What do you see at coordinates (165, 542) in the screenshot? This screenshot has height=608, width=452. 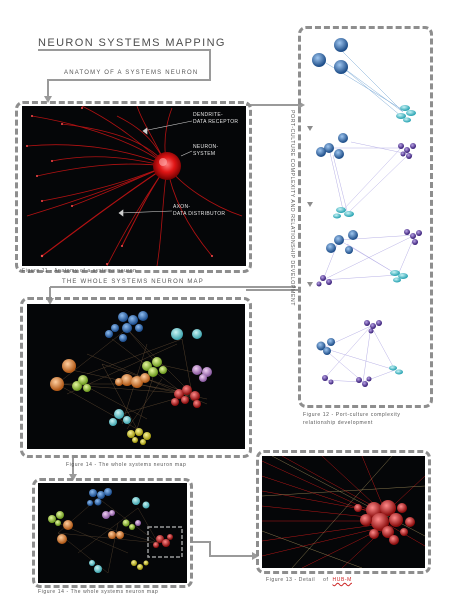 I see `hub-highlight-box` at bounding box center [165, 542].